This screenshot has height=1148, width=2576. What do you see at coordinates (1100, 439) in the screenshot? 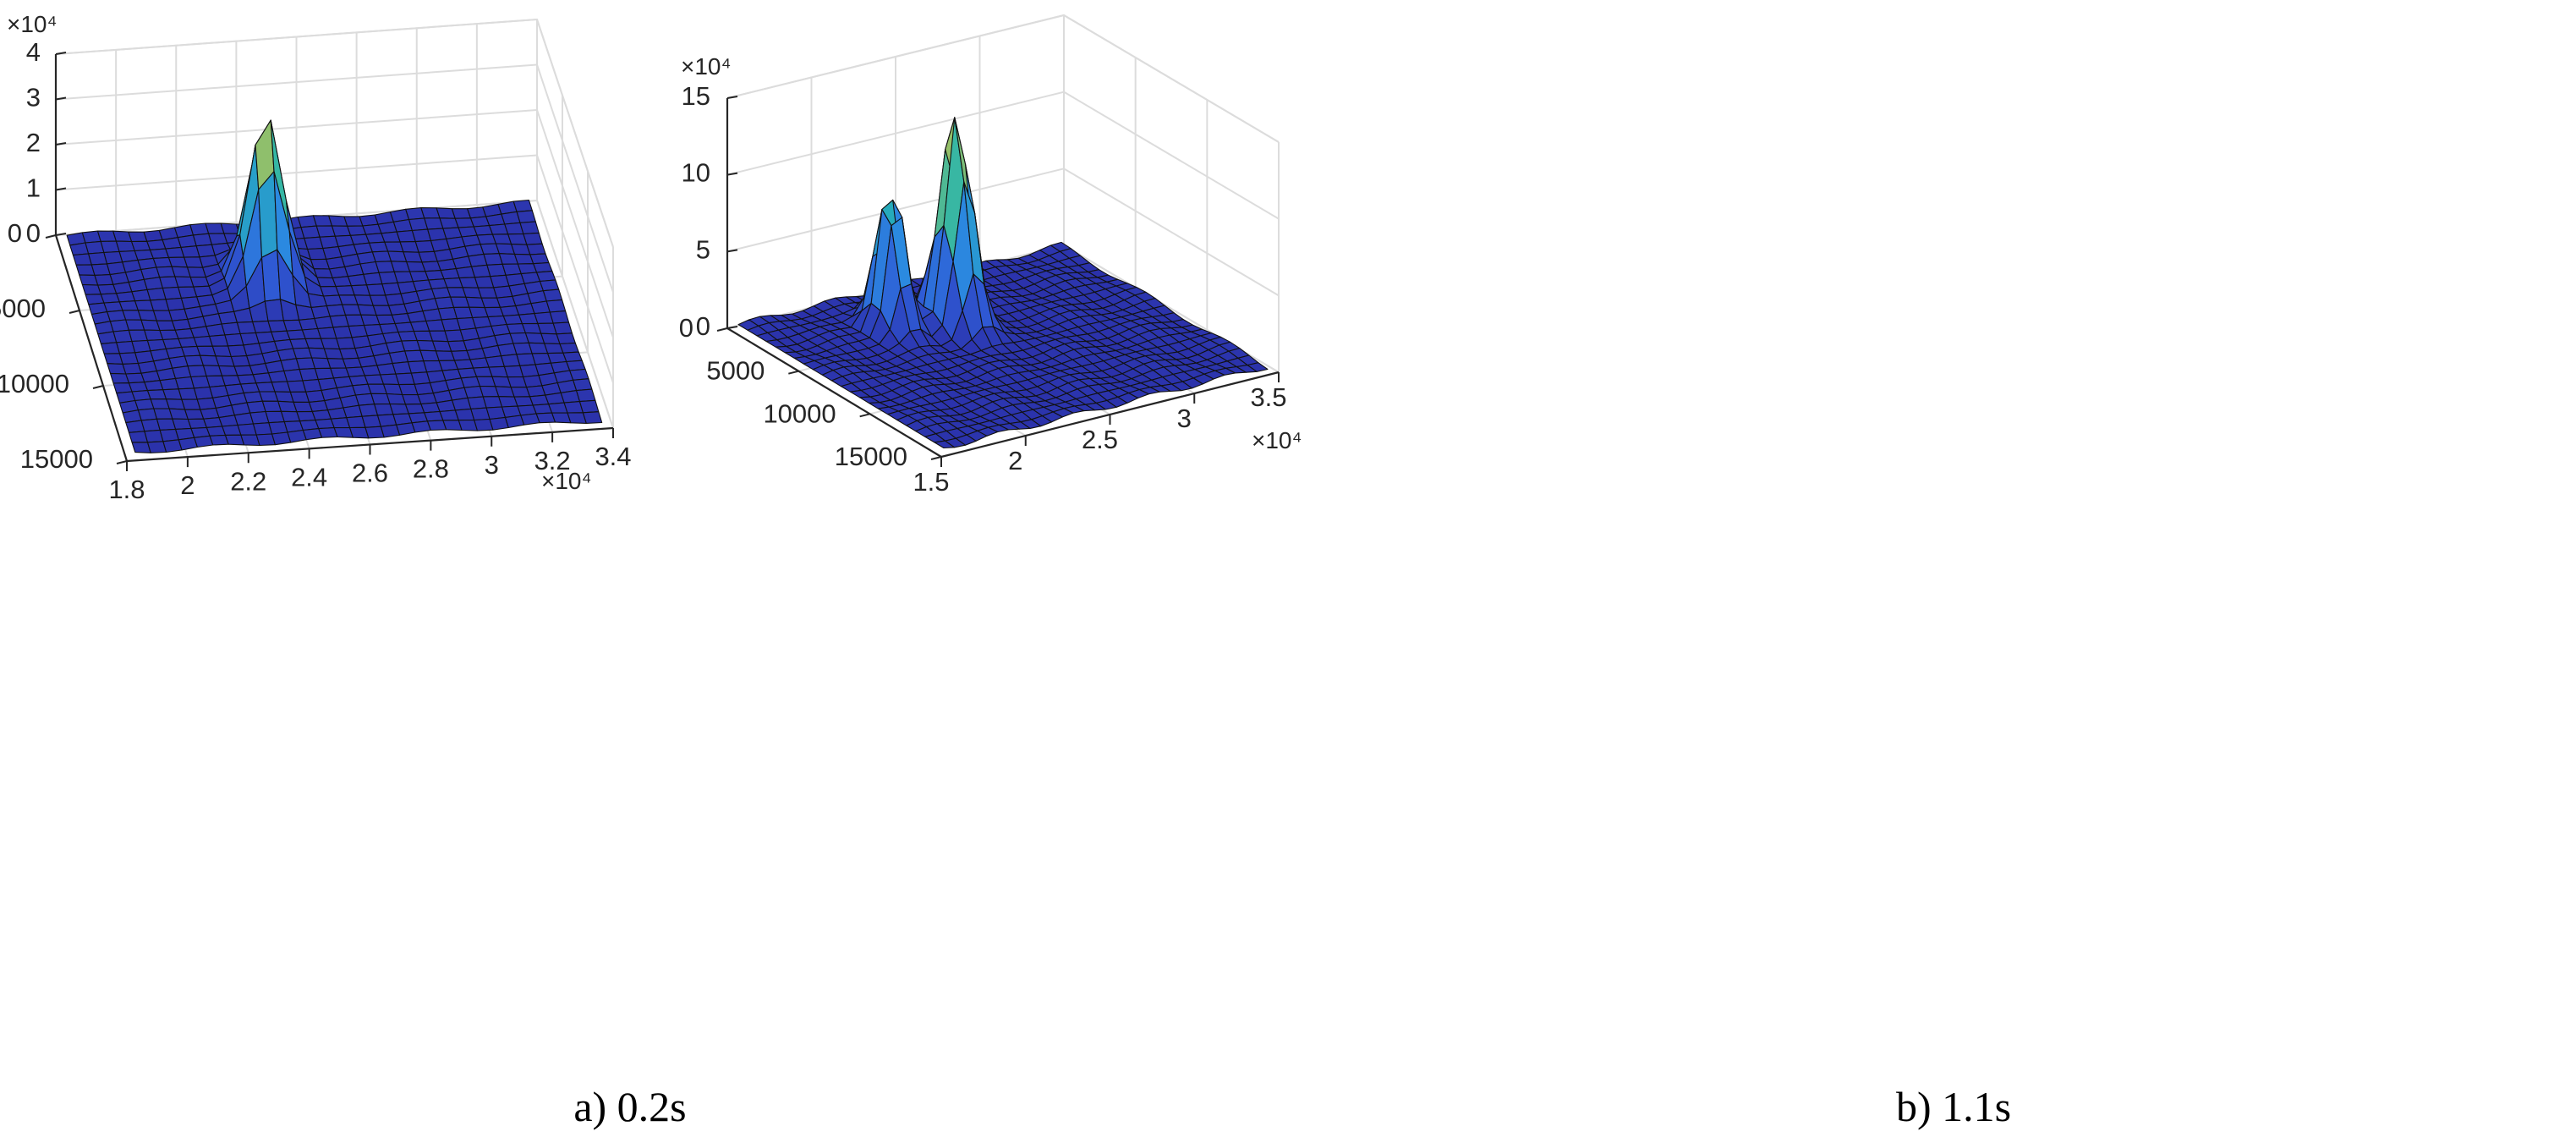
I see `x-tick-label: 2.5` at bounding box center [1100, 439].